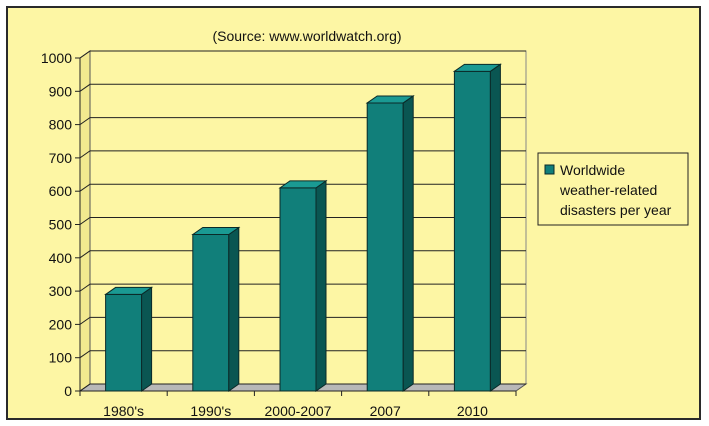 The width and height of the screenshot is (709, 426). What do you see at coordinates (549, 169) in the screenshot?
I see `legend-swatch` at bounding box center [549, 169].